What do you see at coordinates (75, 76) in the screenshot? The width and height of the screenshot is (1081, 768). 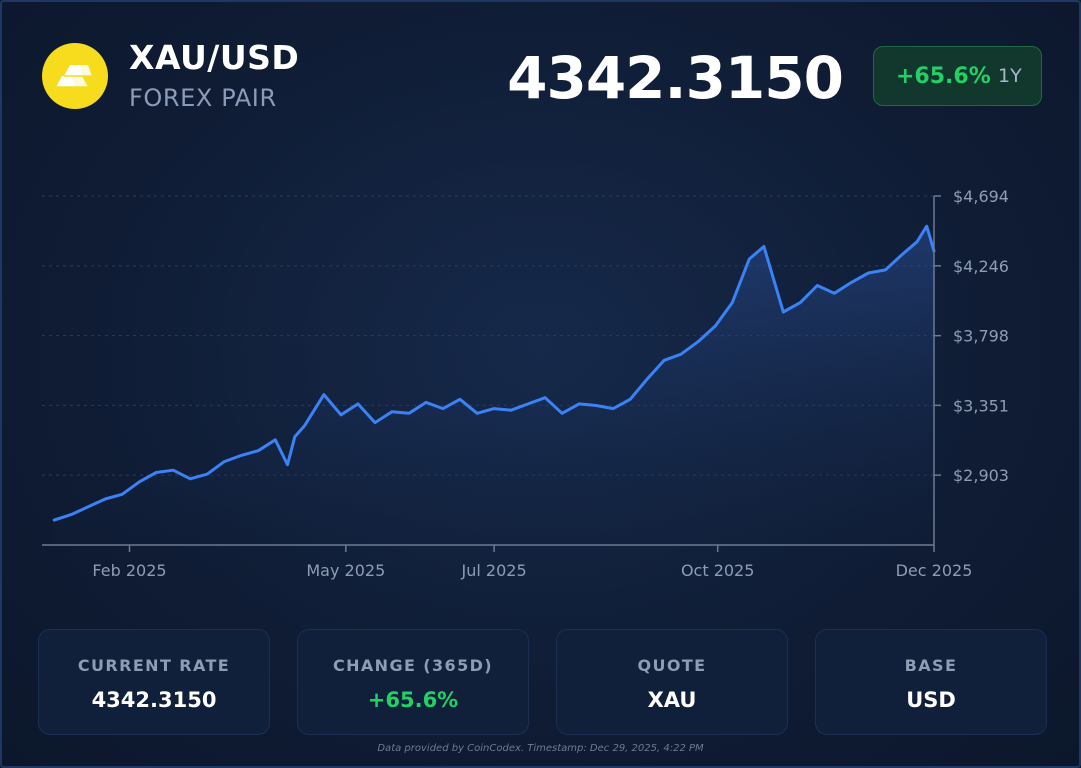 I see `gold-bars-icon` at bounding box center [75, 76].